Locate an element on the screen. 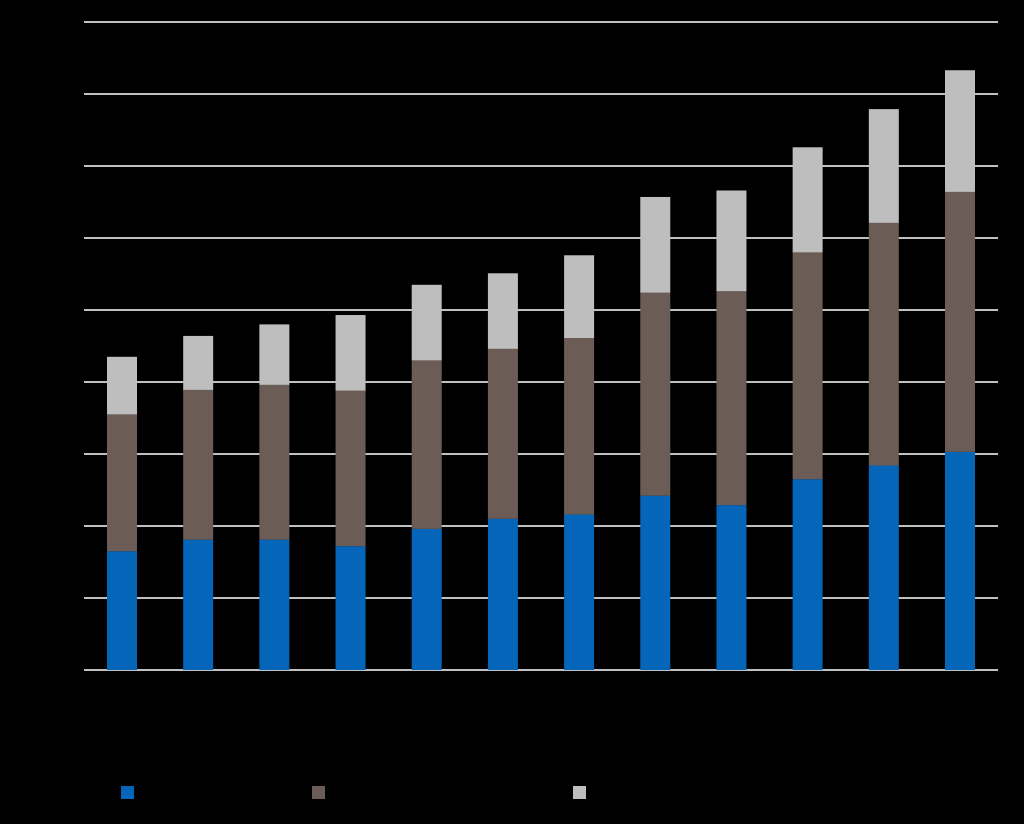  legend is located at coordinates (512, 792).